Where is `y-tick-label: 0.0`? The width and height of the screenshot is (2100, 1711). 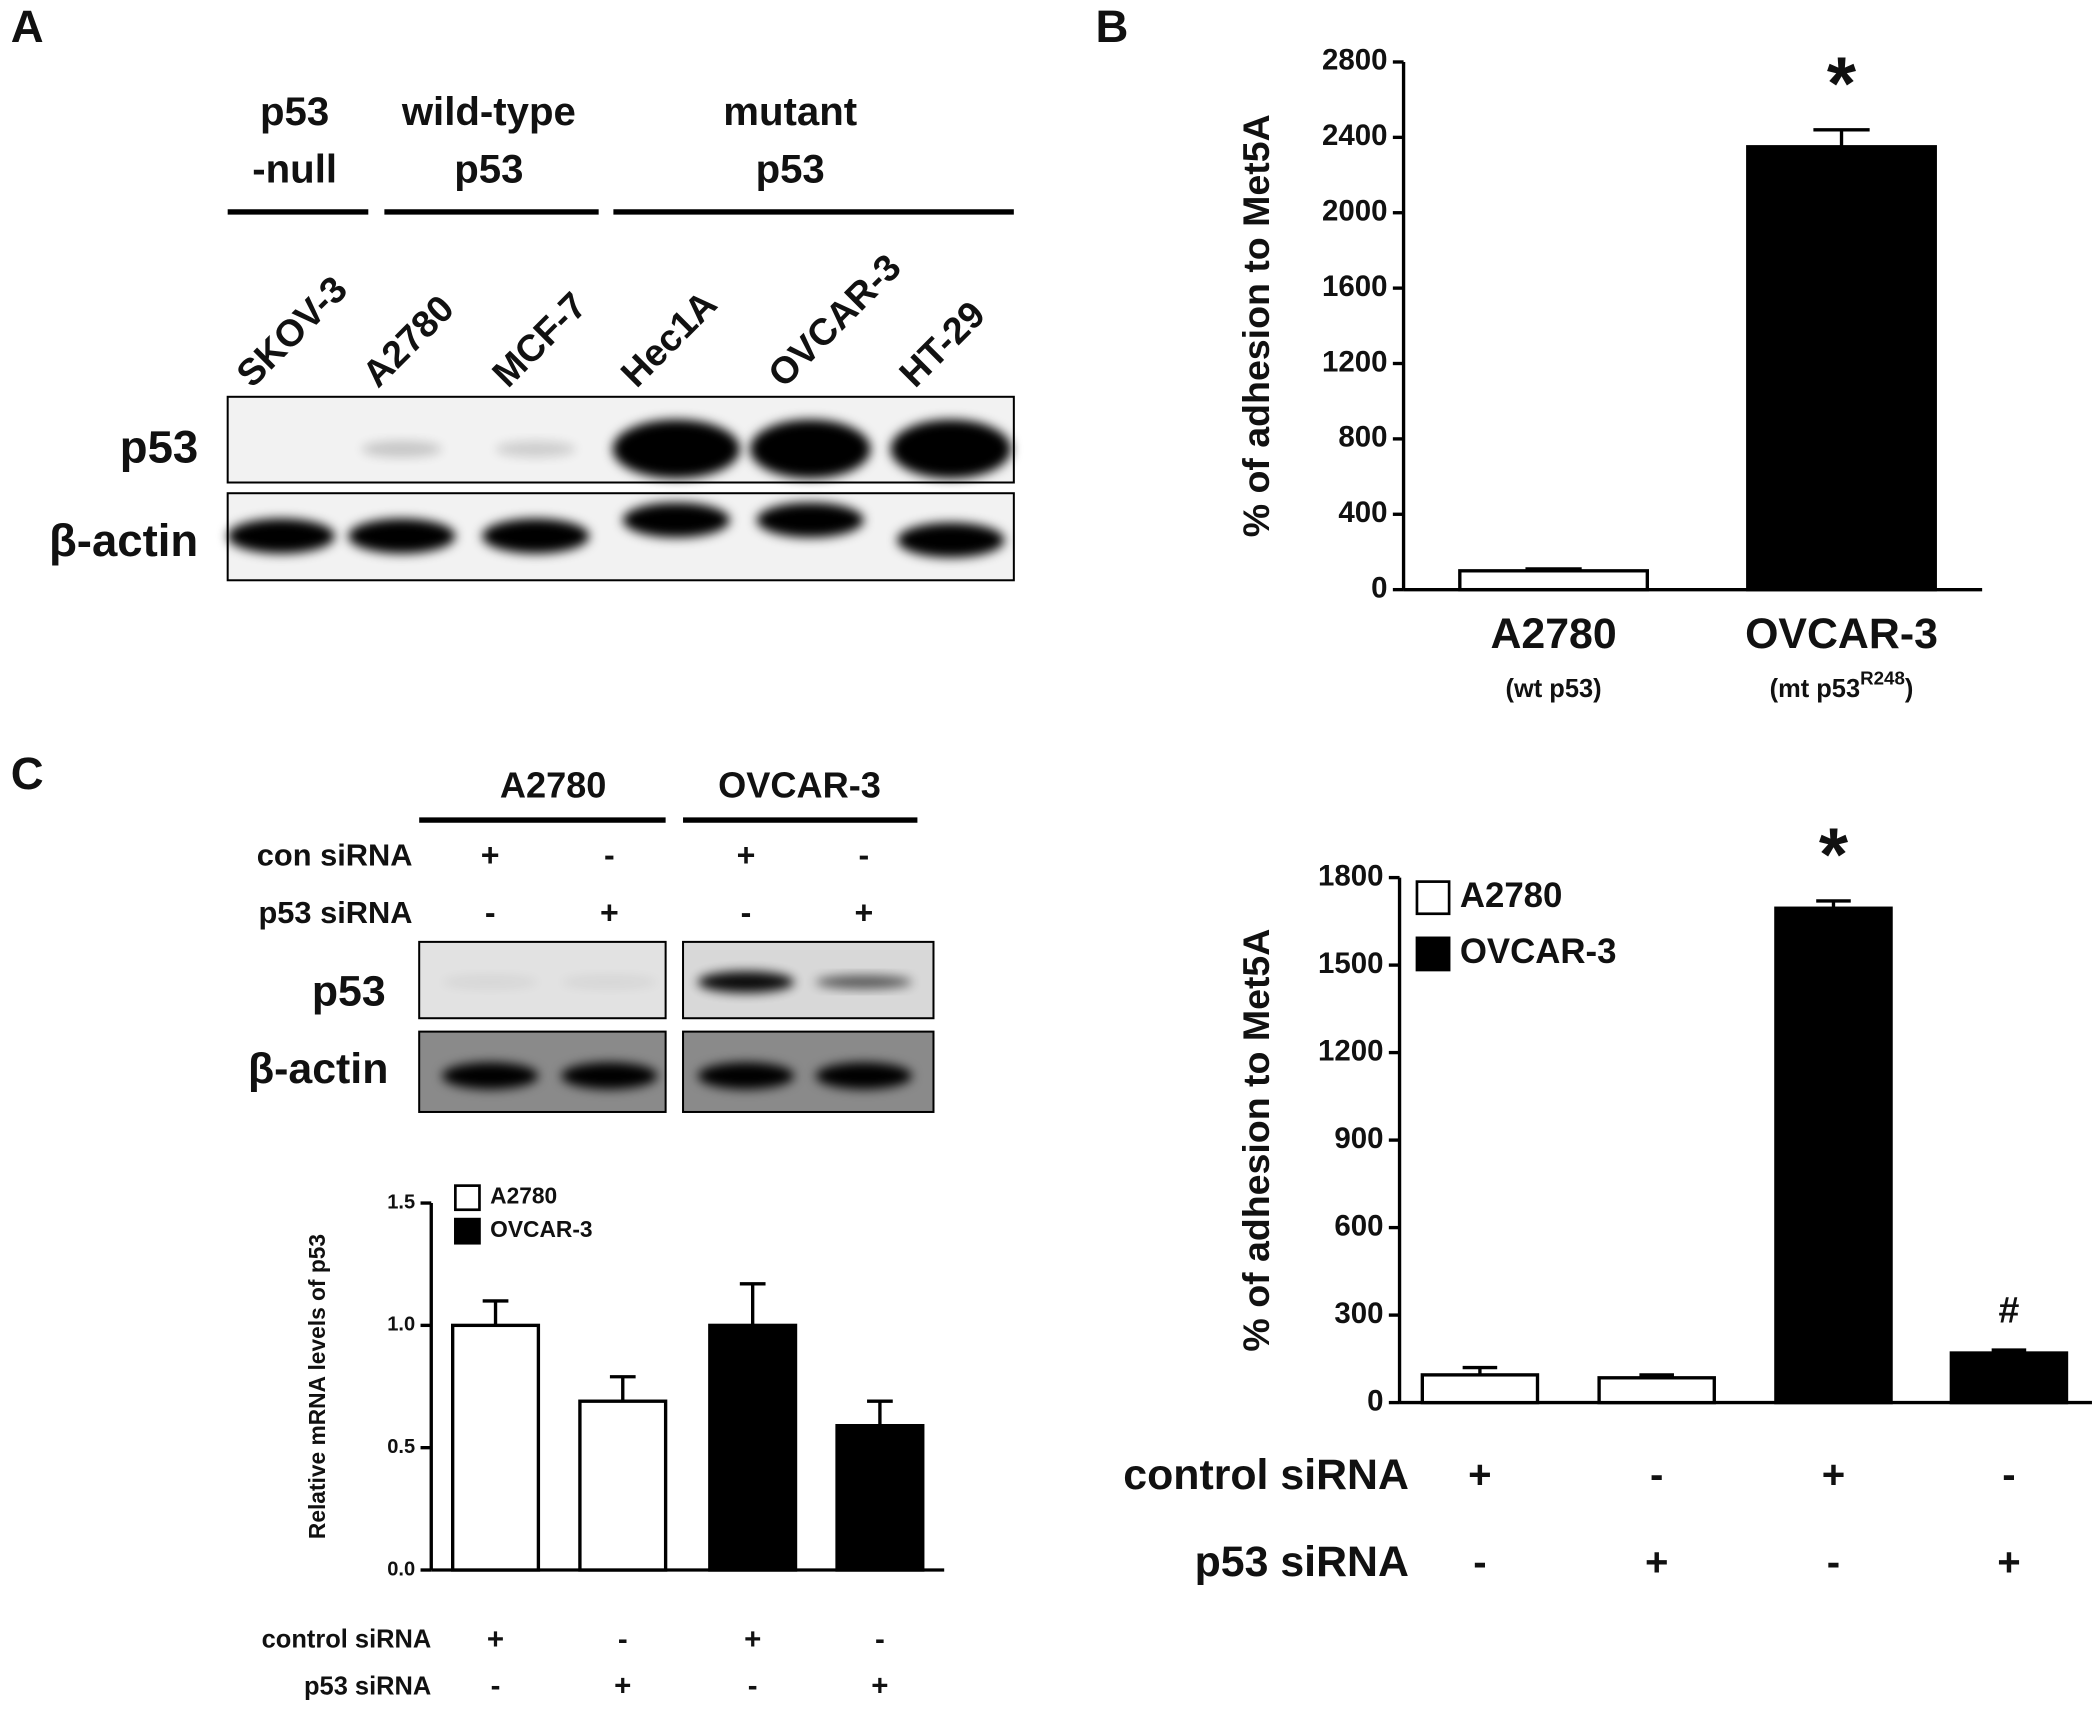
y-tick-label: 0.0 is located at coordinates (401, 1569).